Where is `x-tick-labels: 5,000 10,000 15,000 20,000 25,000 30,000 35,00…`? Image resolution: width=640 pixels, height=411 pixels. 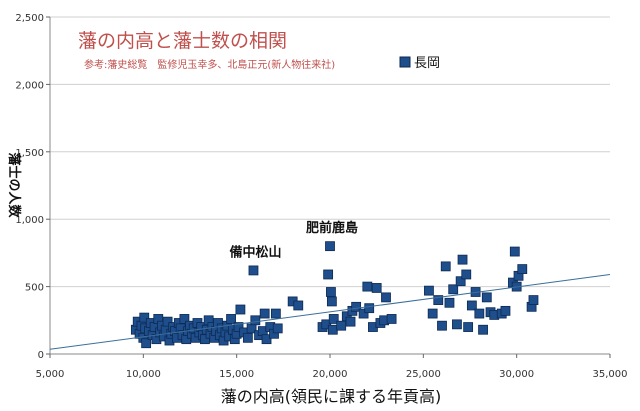
x-tick-labels: 5,000 10,000 15,000 20,000 25,000 30,000 35,00… is located at coordinates (332, 367).